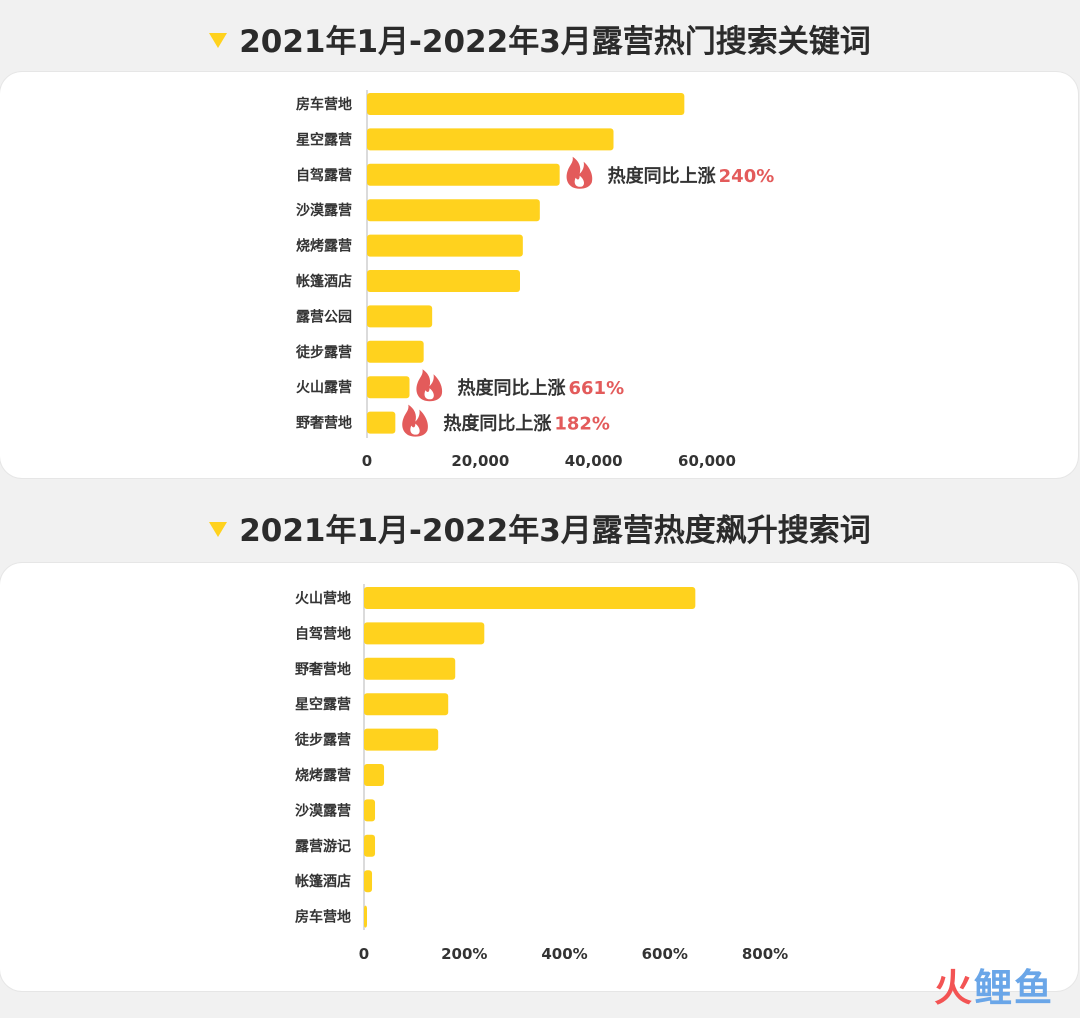 The height and width of the screenshot is (1018, 1080). What do you see at coordinates (324, 246) in the screenshot?
I see `chart1-category-label: 烧烤露营` at bounding box center [324, 246].